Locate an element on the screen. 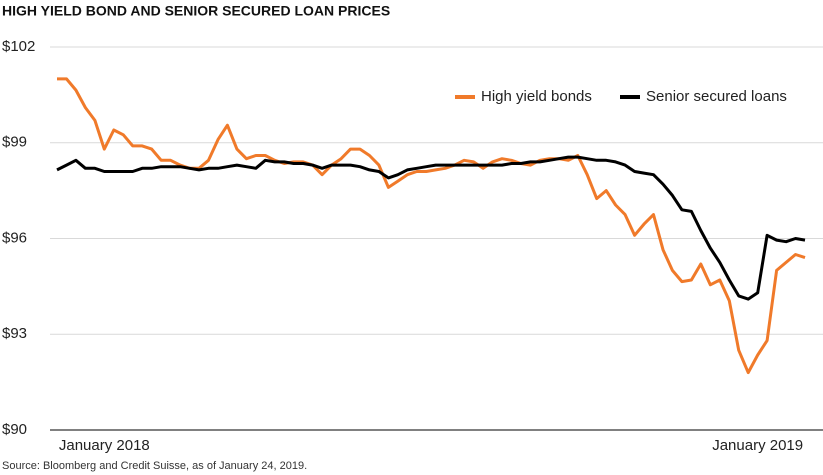 Image resolution: width=823 pixels, height=475 pixels. legend-label: Senior secured loans is located at coordinates (716, 96).